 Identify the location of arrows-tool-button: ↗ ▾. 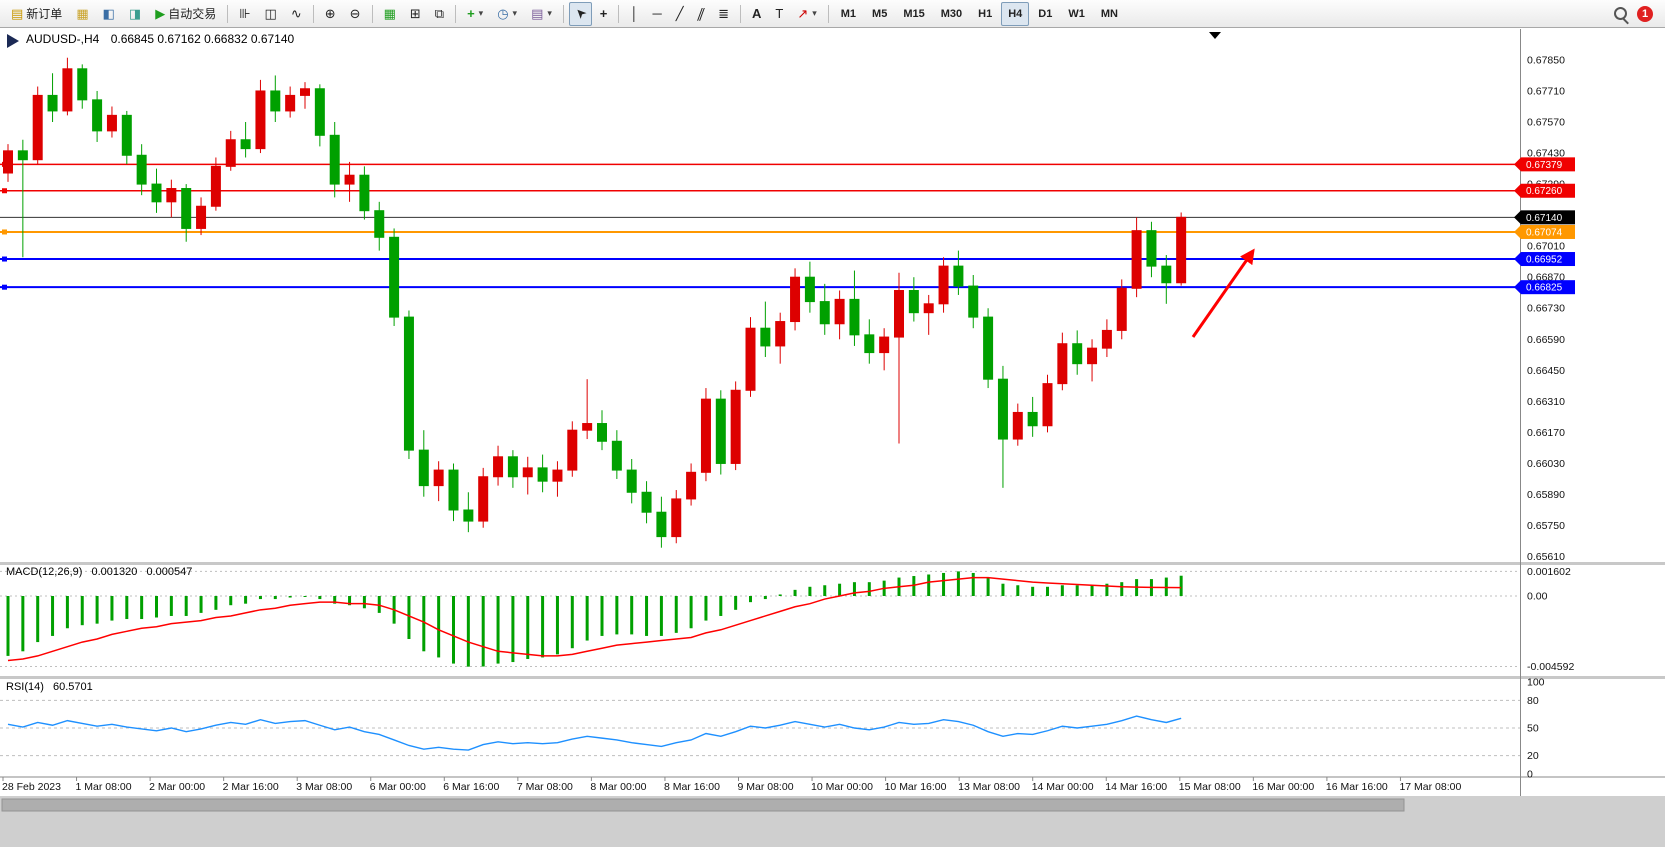
(806, 14).